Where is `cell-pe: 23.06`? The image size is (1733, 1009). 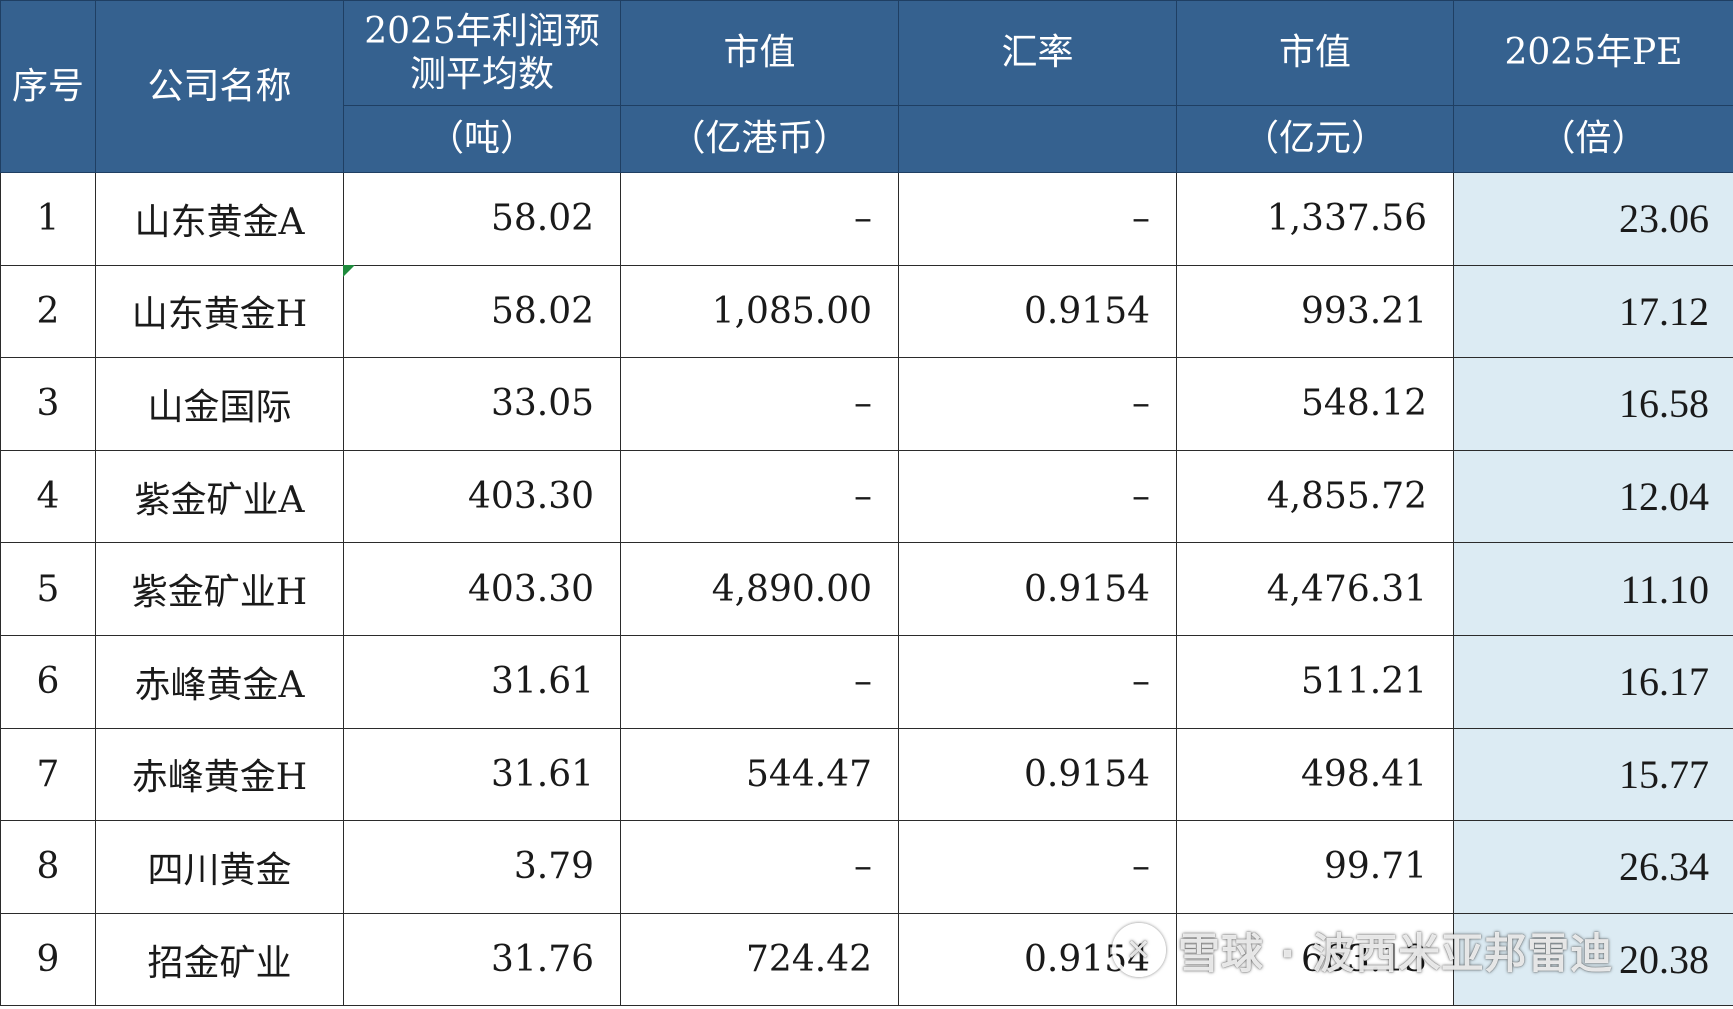
cell-pe: 23.06 is located at coordinates (1593, 219).